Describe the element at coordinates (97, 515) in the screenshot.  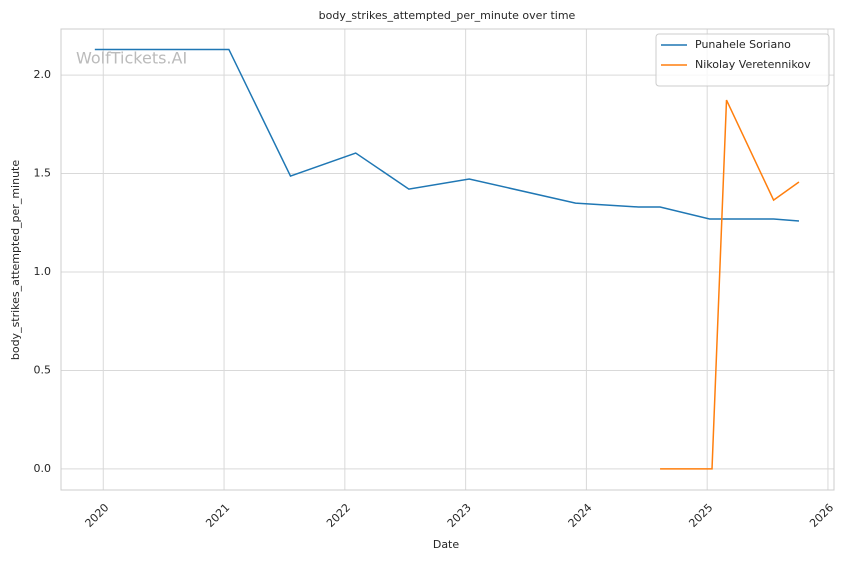
I see `x-tick-label: 2020` at that location.